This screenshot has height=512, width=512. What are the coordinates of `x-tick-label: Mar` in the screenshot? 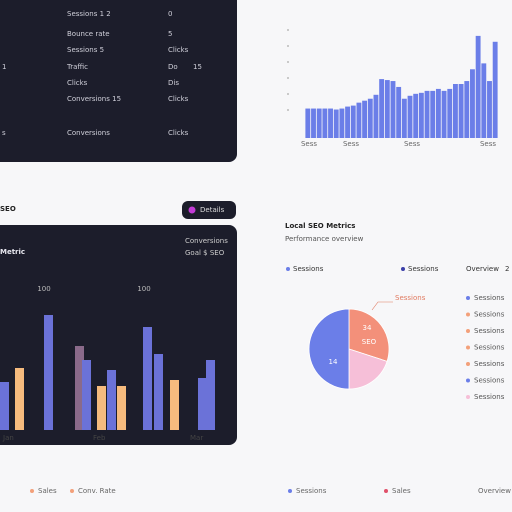 It's located at (196, 438).